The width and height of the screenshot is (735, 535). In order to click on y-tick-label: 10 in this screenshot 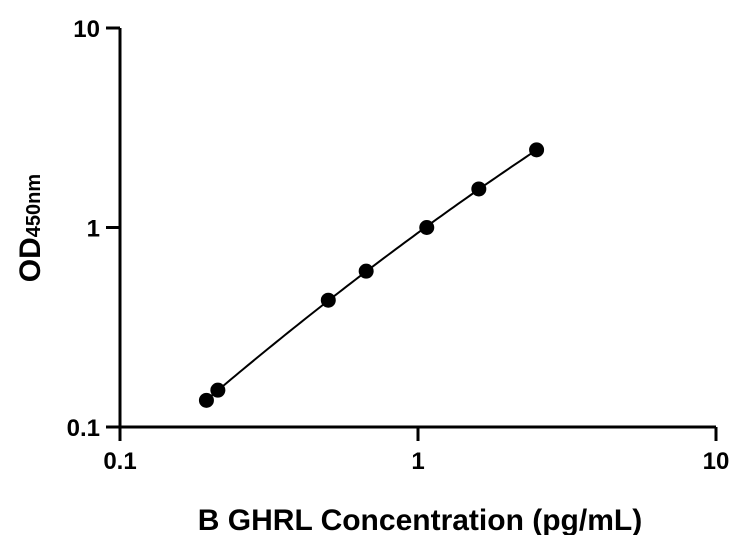, I will do `click(86, 29)`.